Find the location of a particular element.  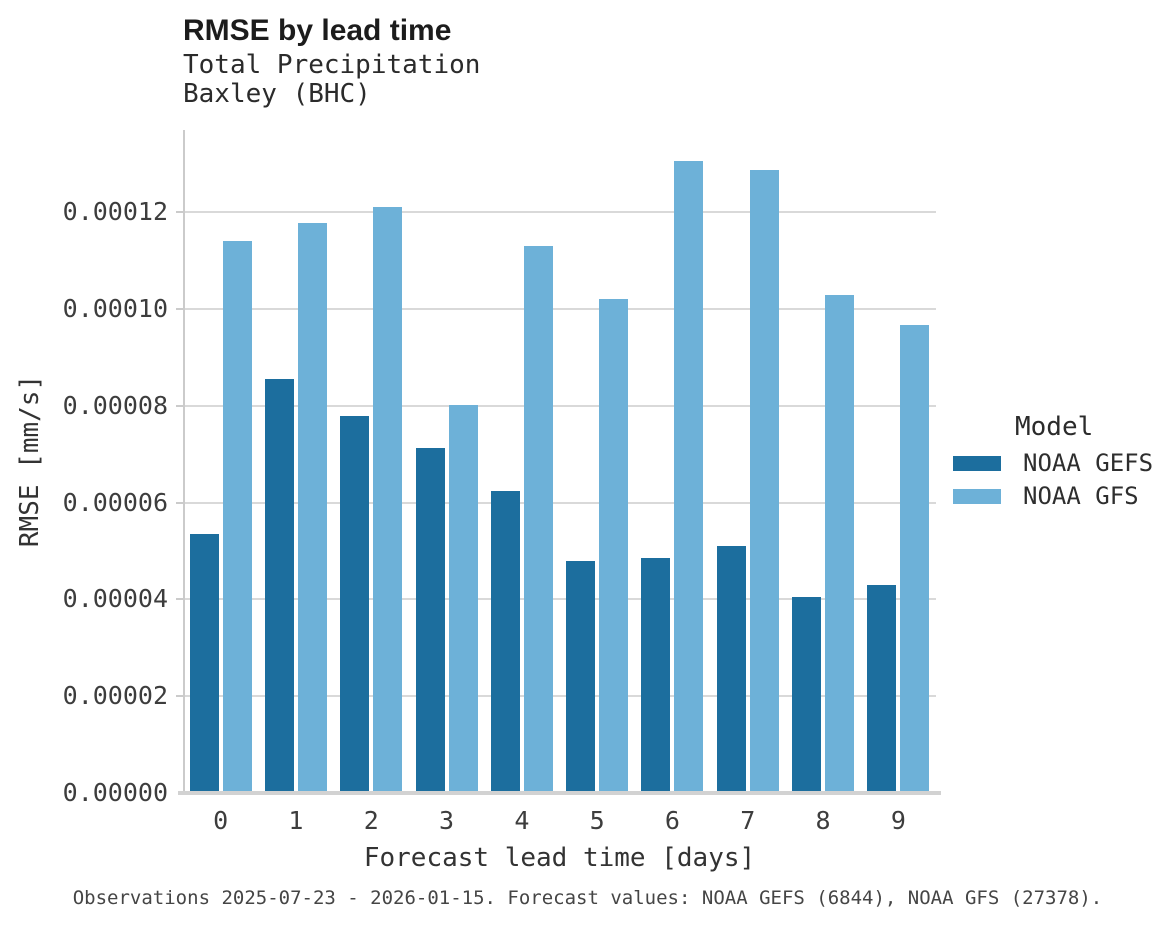

y-tick-label: 0.00008 is located at coordinates (115, 405).